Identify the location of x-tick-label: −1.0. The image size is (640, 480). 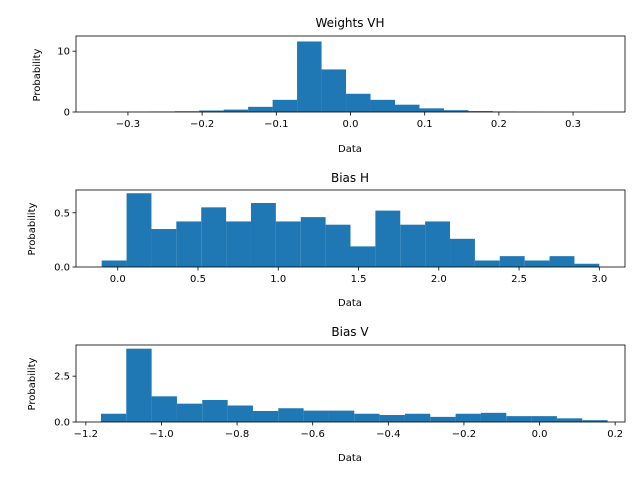
(161, 434).